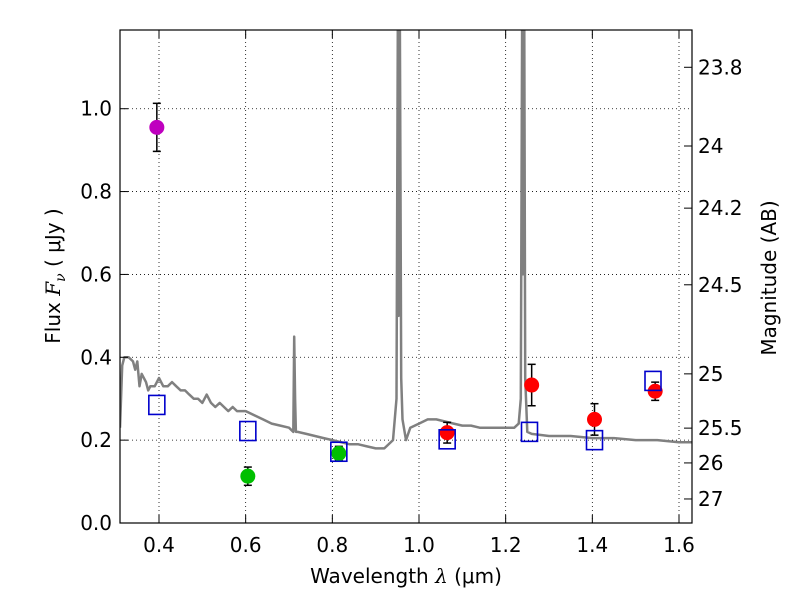  Describe the element at coordinates (592, 545) in the screenshot. I see `x-tick-label: 1.4` at that location.